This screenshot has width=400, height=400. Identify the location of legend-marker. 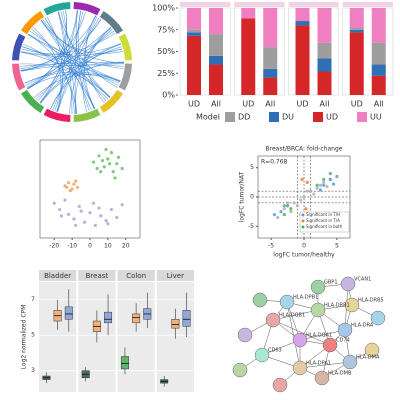
(303, 227).